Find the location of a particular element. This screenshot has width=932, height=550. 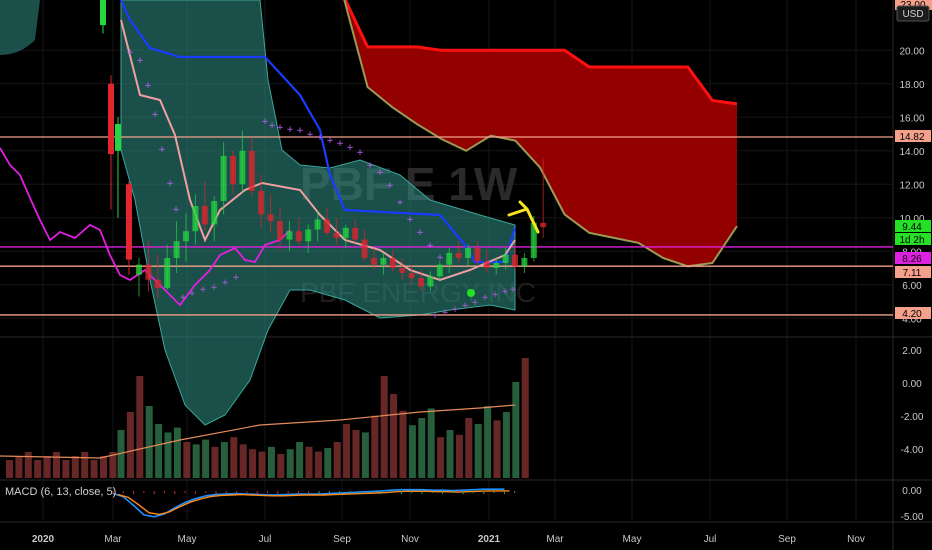

volume-tick-3: 2.00 is located at coordinates (912, 351).